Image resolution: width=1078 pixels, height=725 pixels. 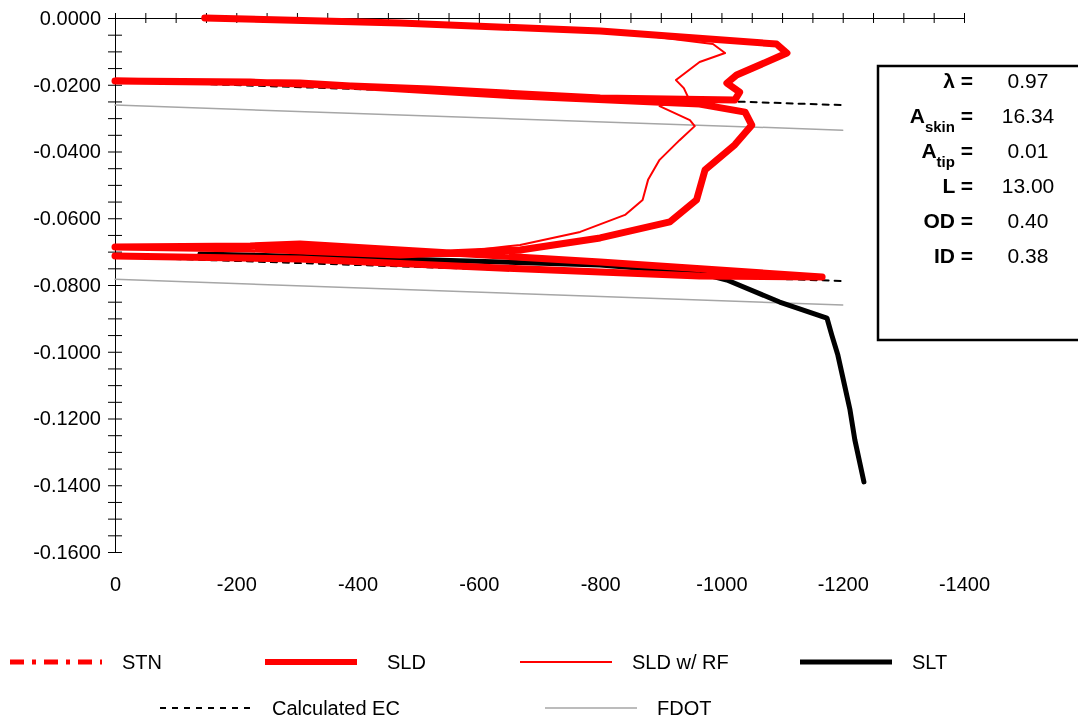 What do you see at coordinates (67, 84) in the screenshot?
I see `y-tick-label: -0.0200` at bounding box center [67, 84].